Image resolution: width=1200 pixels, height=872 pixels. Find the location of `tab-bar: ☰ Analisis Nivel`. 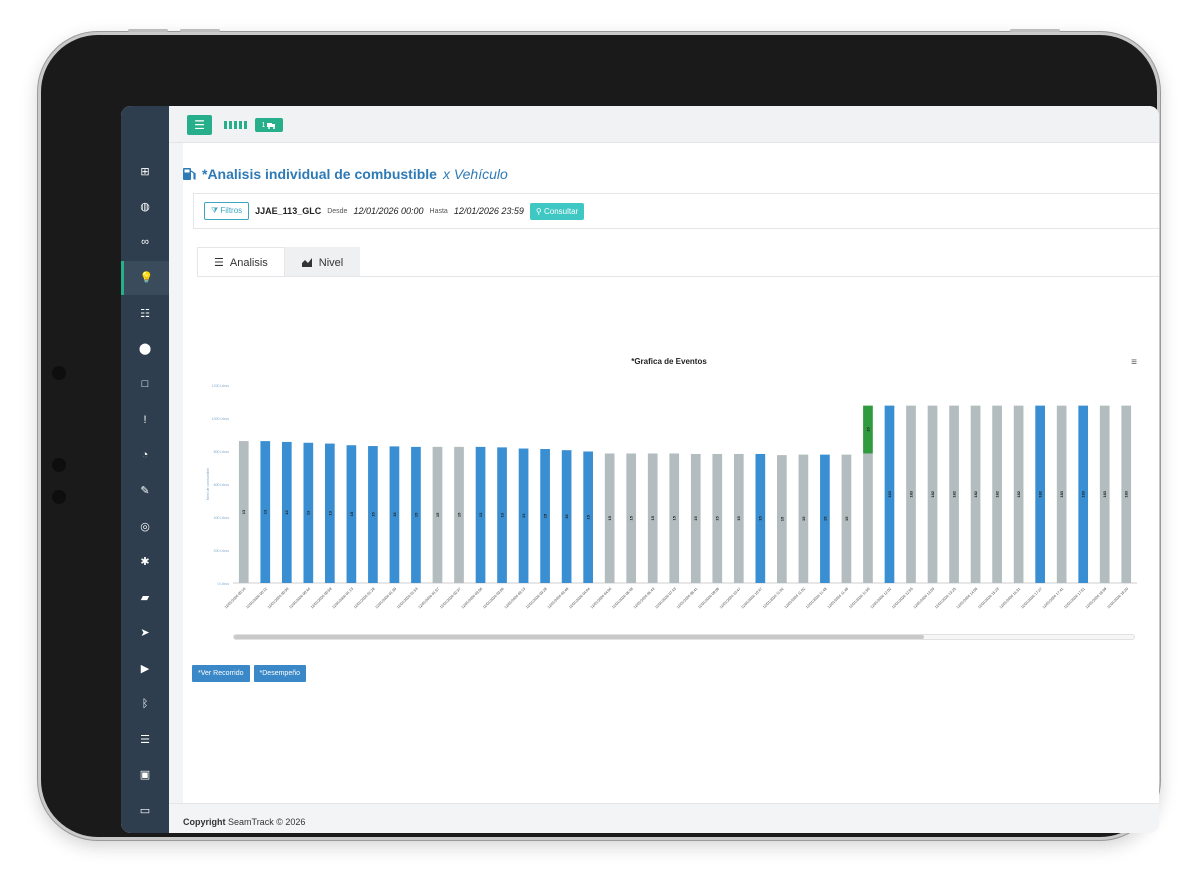

tab-bar: ☰ Analisis Nivel is located at coordinates (279, 262).